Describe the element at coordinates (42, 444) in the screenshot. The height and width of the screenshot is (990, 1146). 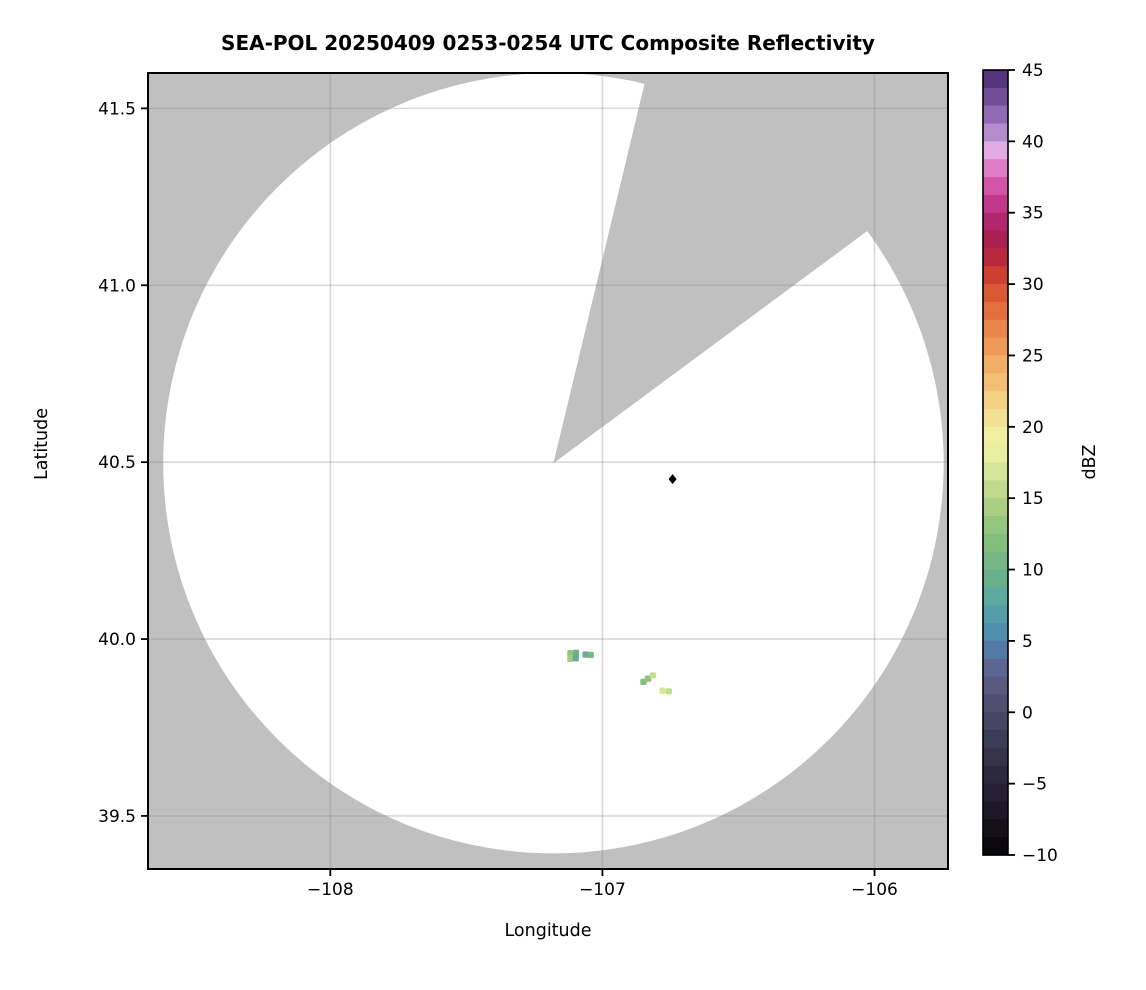
I see `y-axis-label: Latitude` at that location.